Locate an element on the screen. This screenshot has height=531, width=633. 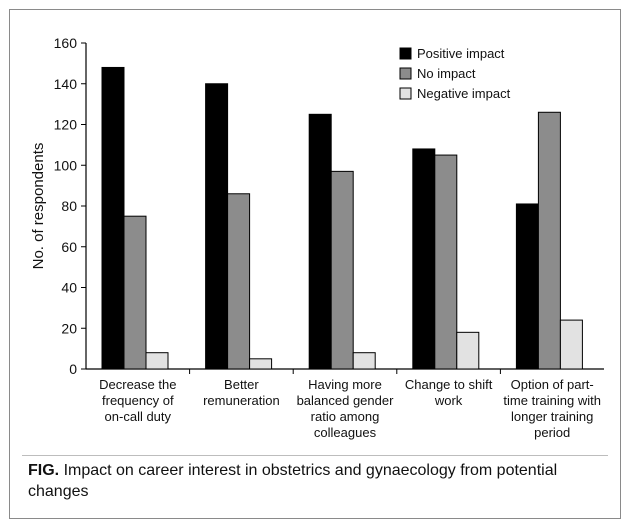
y-tick-label: 120 is located at coordinates (66, 125).